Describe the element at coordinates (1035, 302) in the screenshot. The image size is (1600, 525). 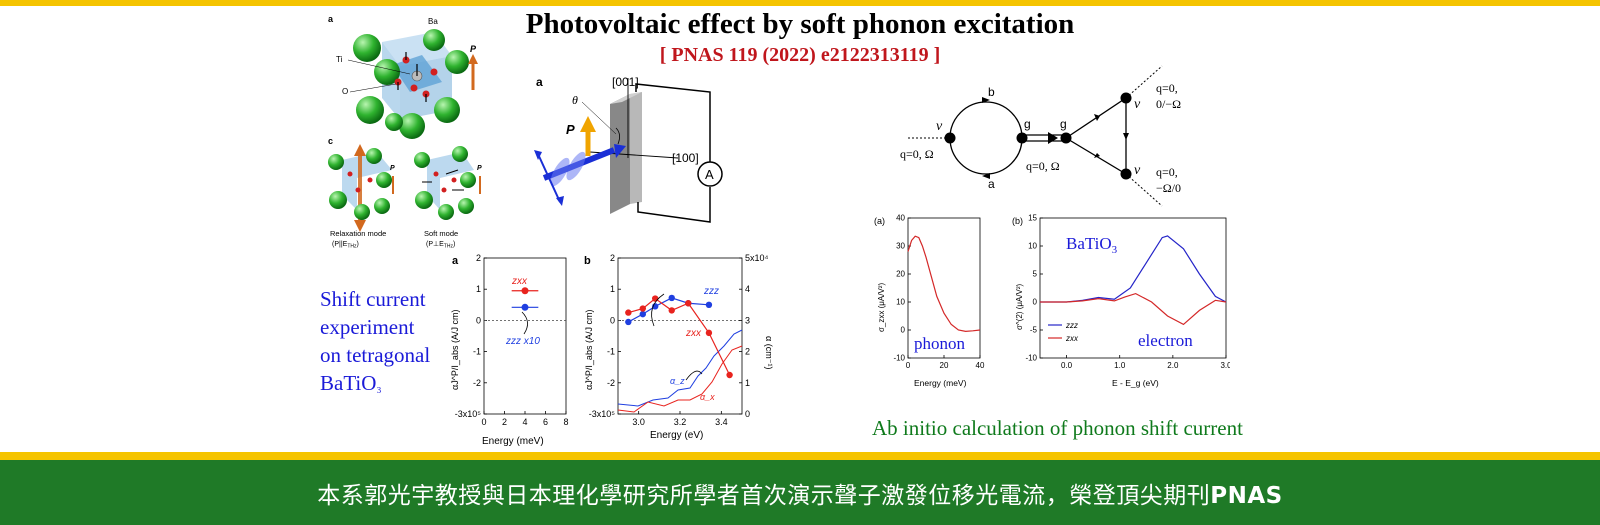
I see `chart-calc-b-y-tick-label: 0` at that location.